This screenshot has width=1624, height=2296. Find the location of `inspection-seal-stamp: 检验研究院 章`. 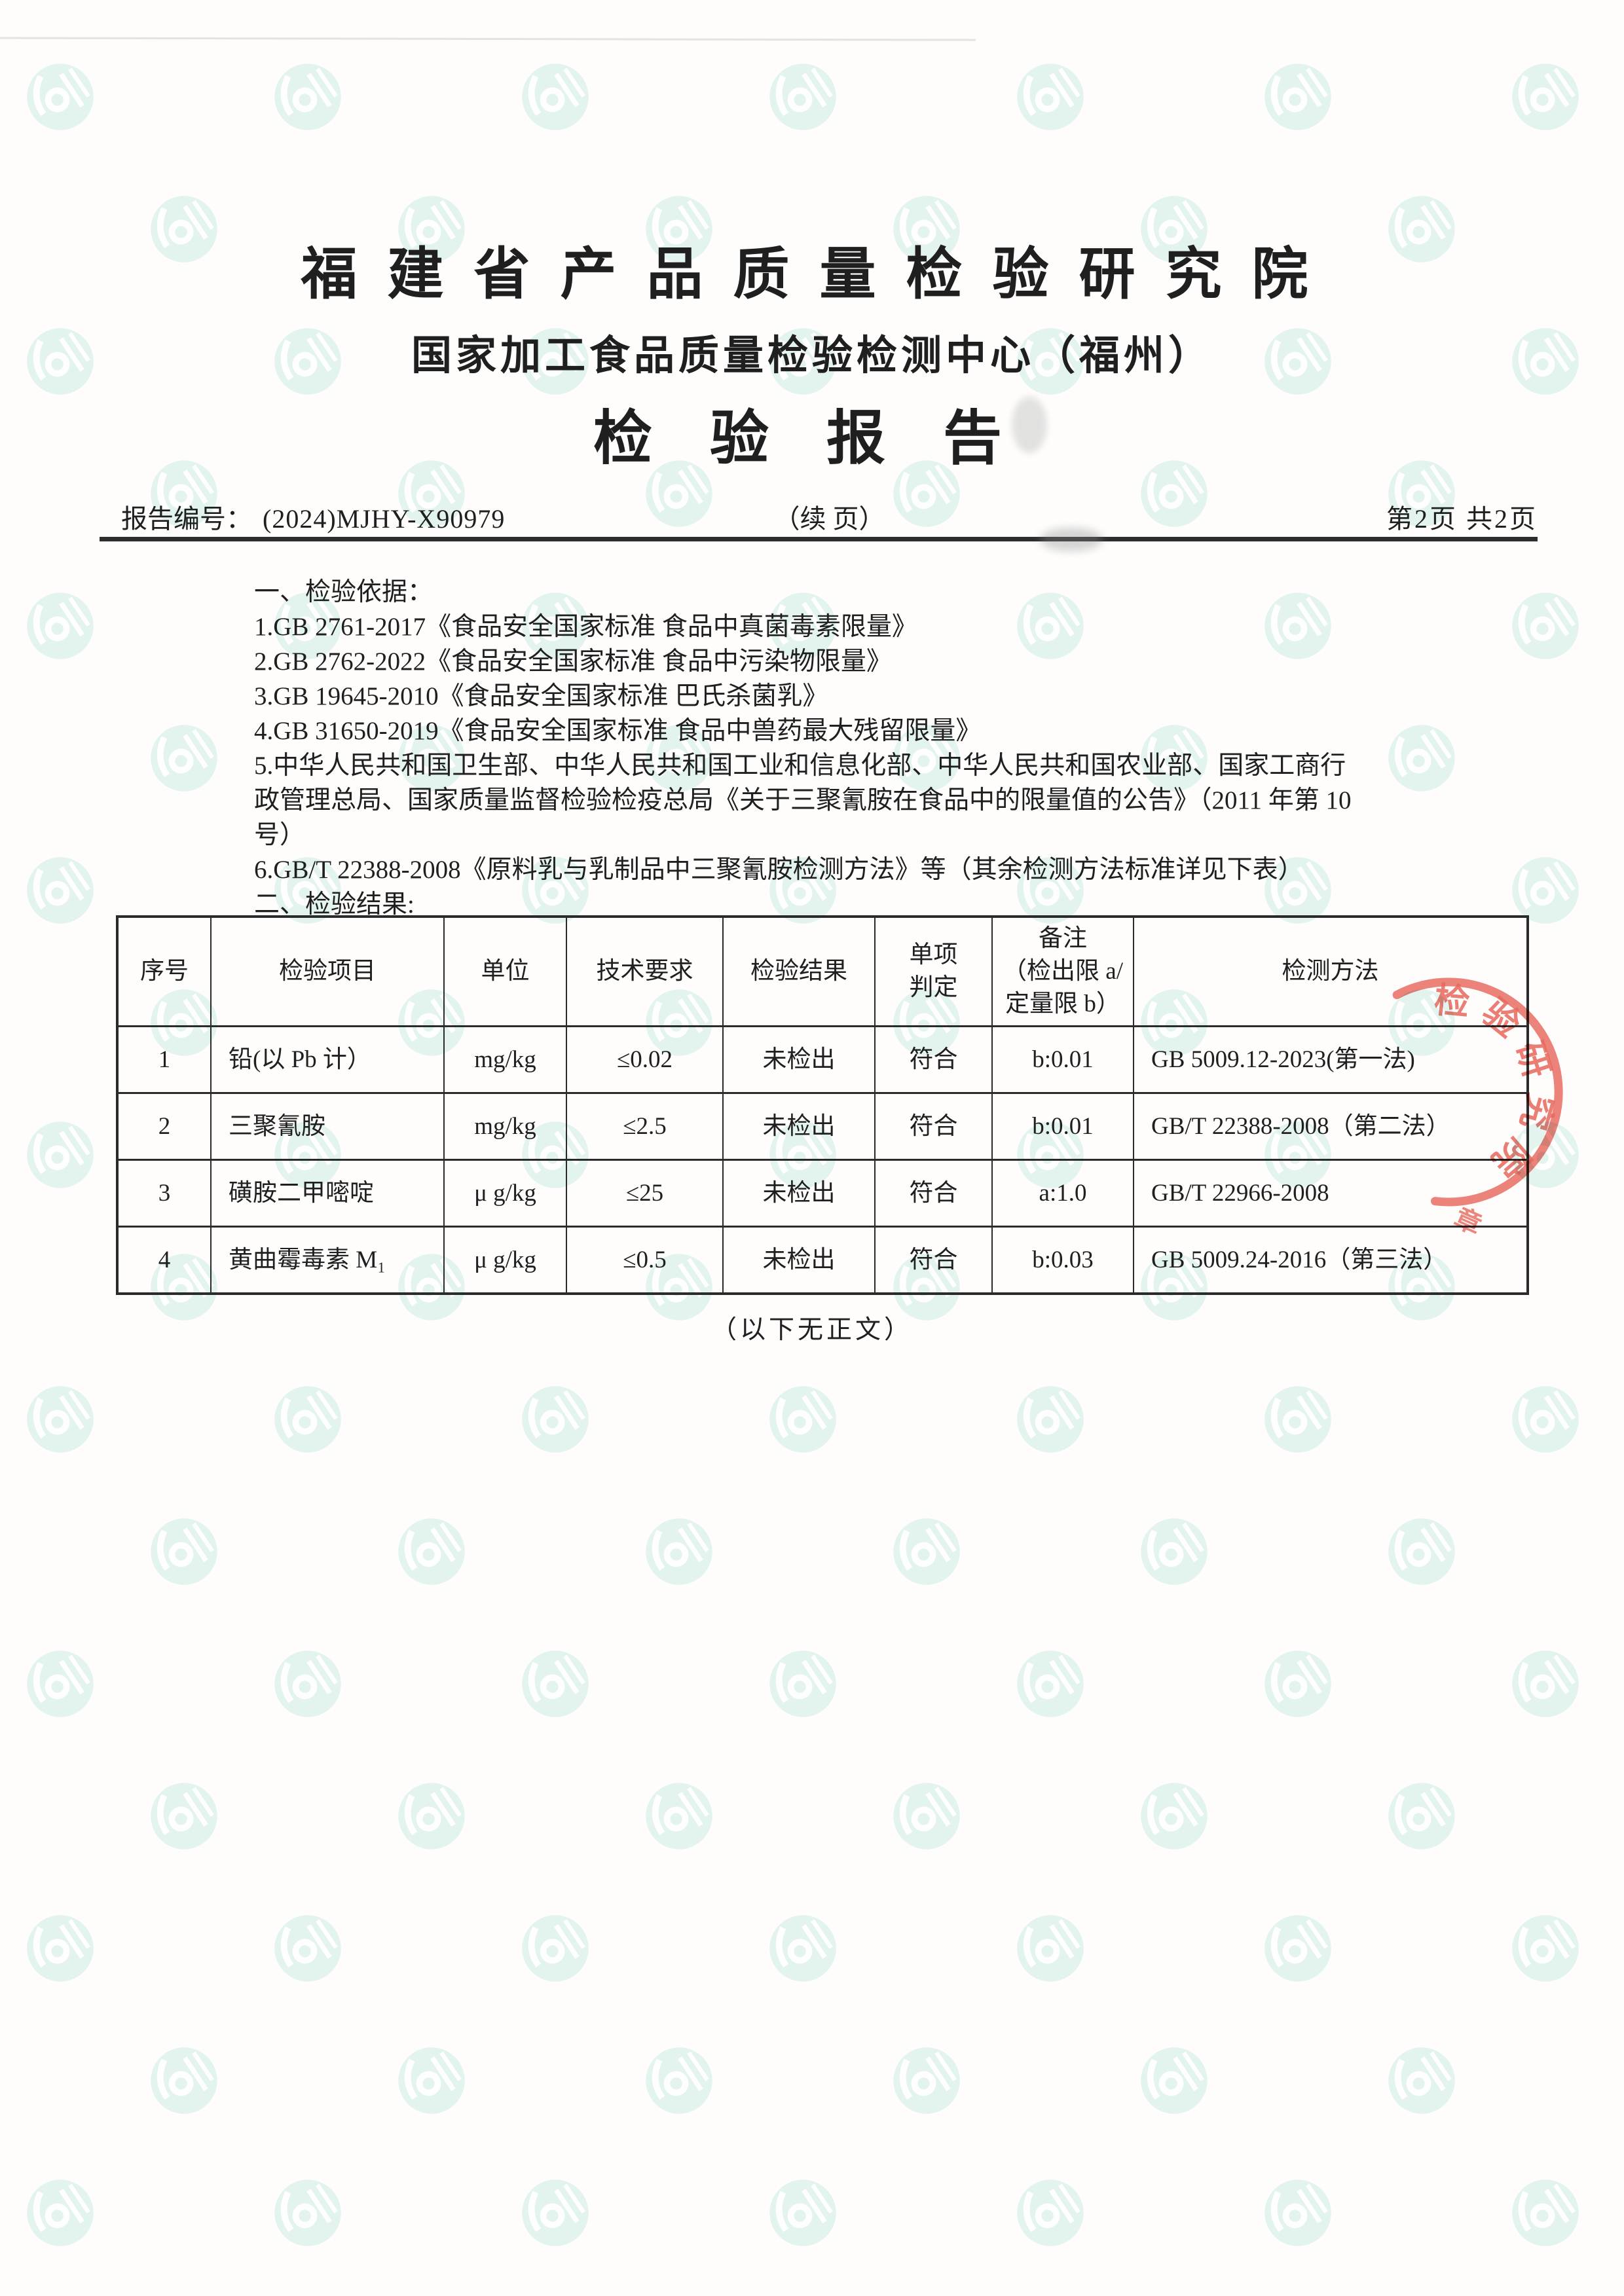

inspection-seal-stamp: 检验研究院 章 is located at coordinates (1477, 1108).